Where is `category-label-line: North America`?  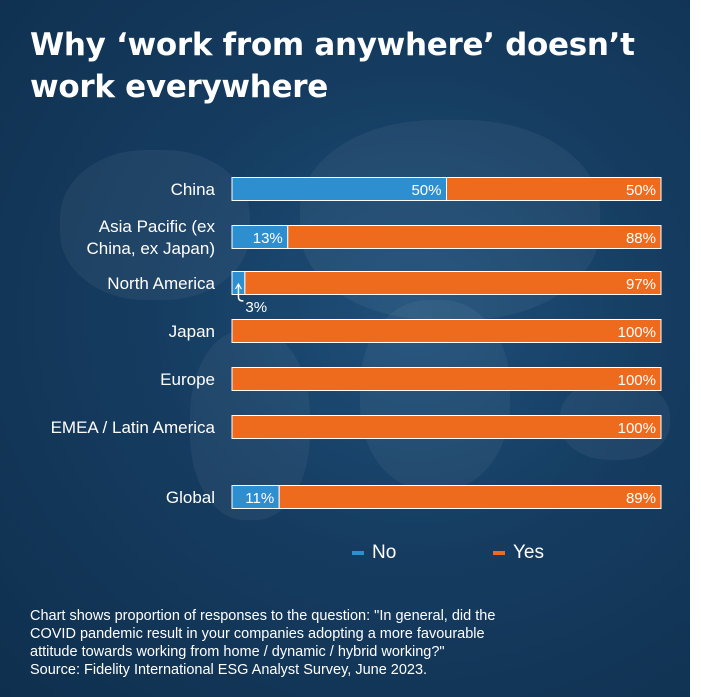
category-label-line: North America is located at coordinates (161, 283).